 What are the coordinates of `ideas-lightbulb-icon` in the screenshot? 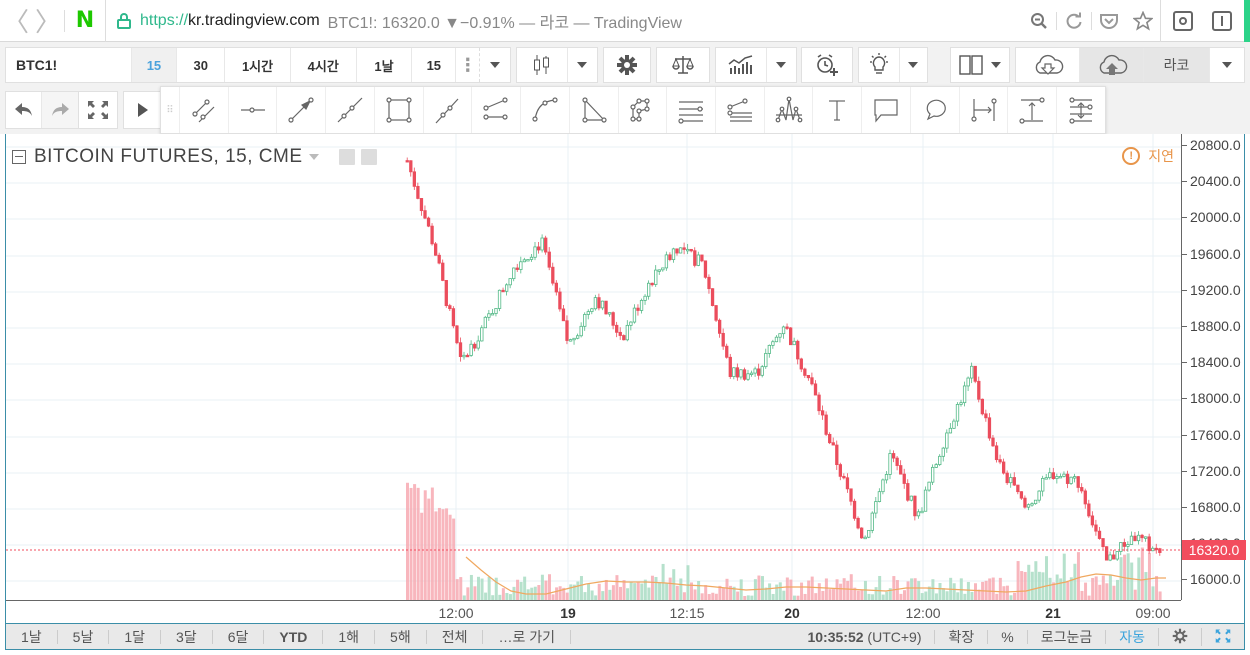 It's located at (879, 65).